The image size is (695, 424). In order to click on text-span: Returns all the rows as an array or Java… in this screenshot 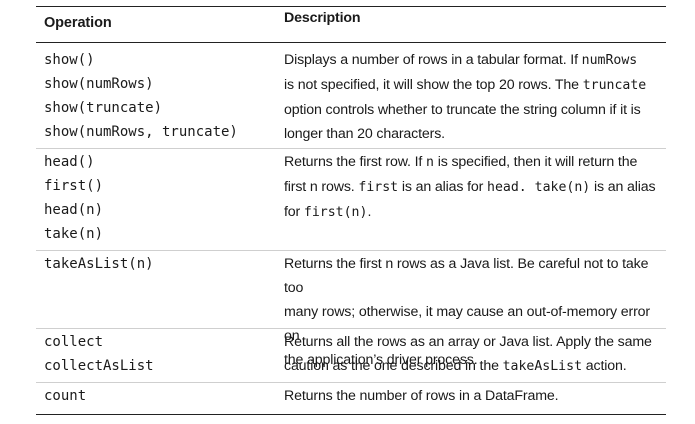, I will do `click(468, 342)`.